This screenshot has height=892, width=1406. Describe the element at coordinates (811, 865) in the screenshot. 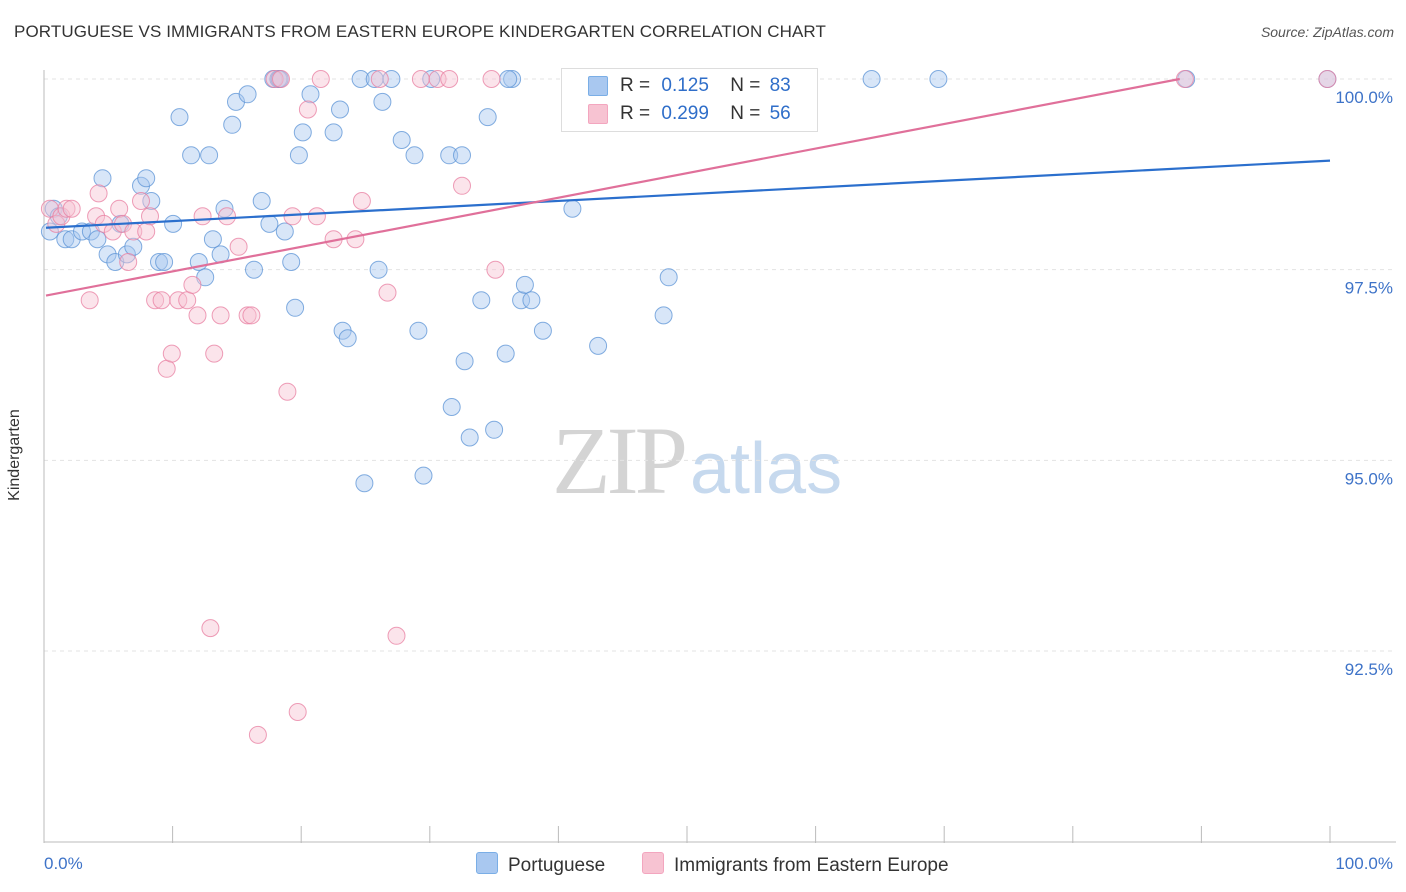

I see `series-label: Immigrants from Eastern Europe` at that location.